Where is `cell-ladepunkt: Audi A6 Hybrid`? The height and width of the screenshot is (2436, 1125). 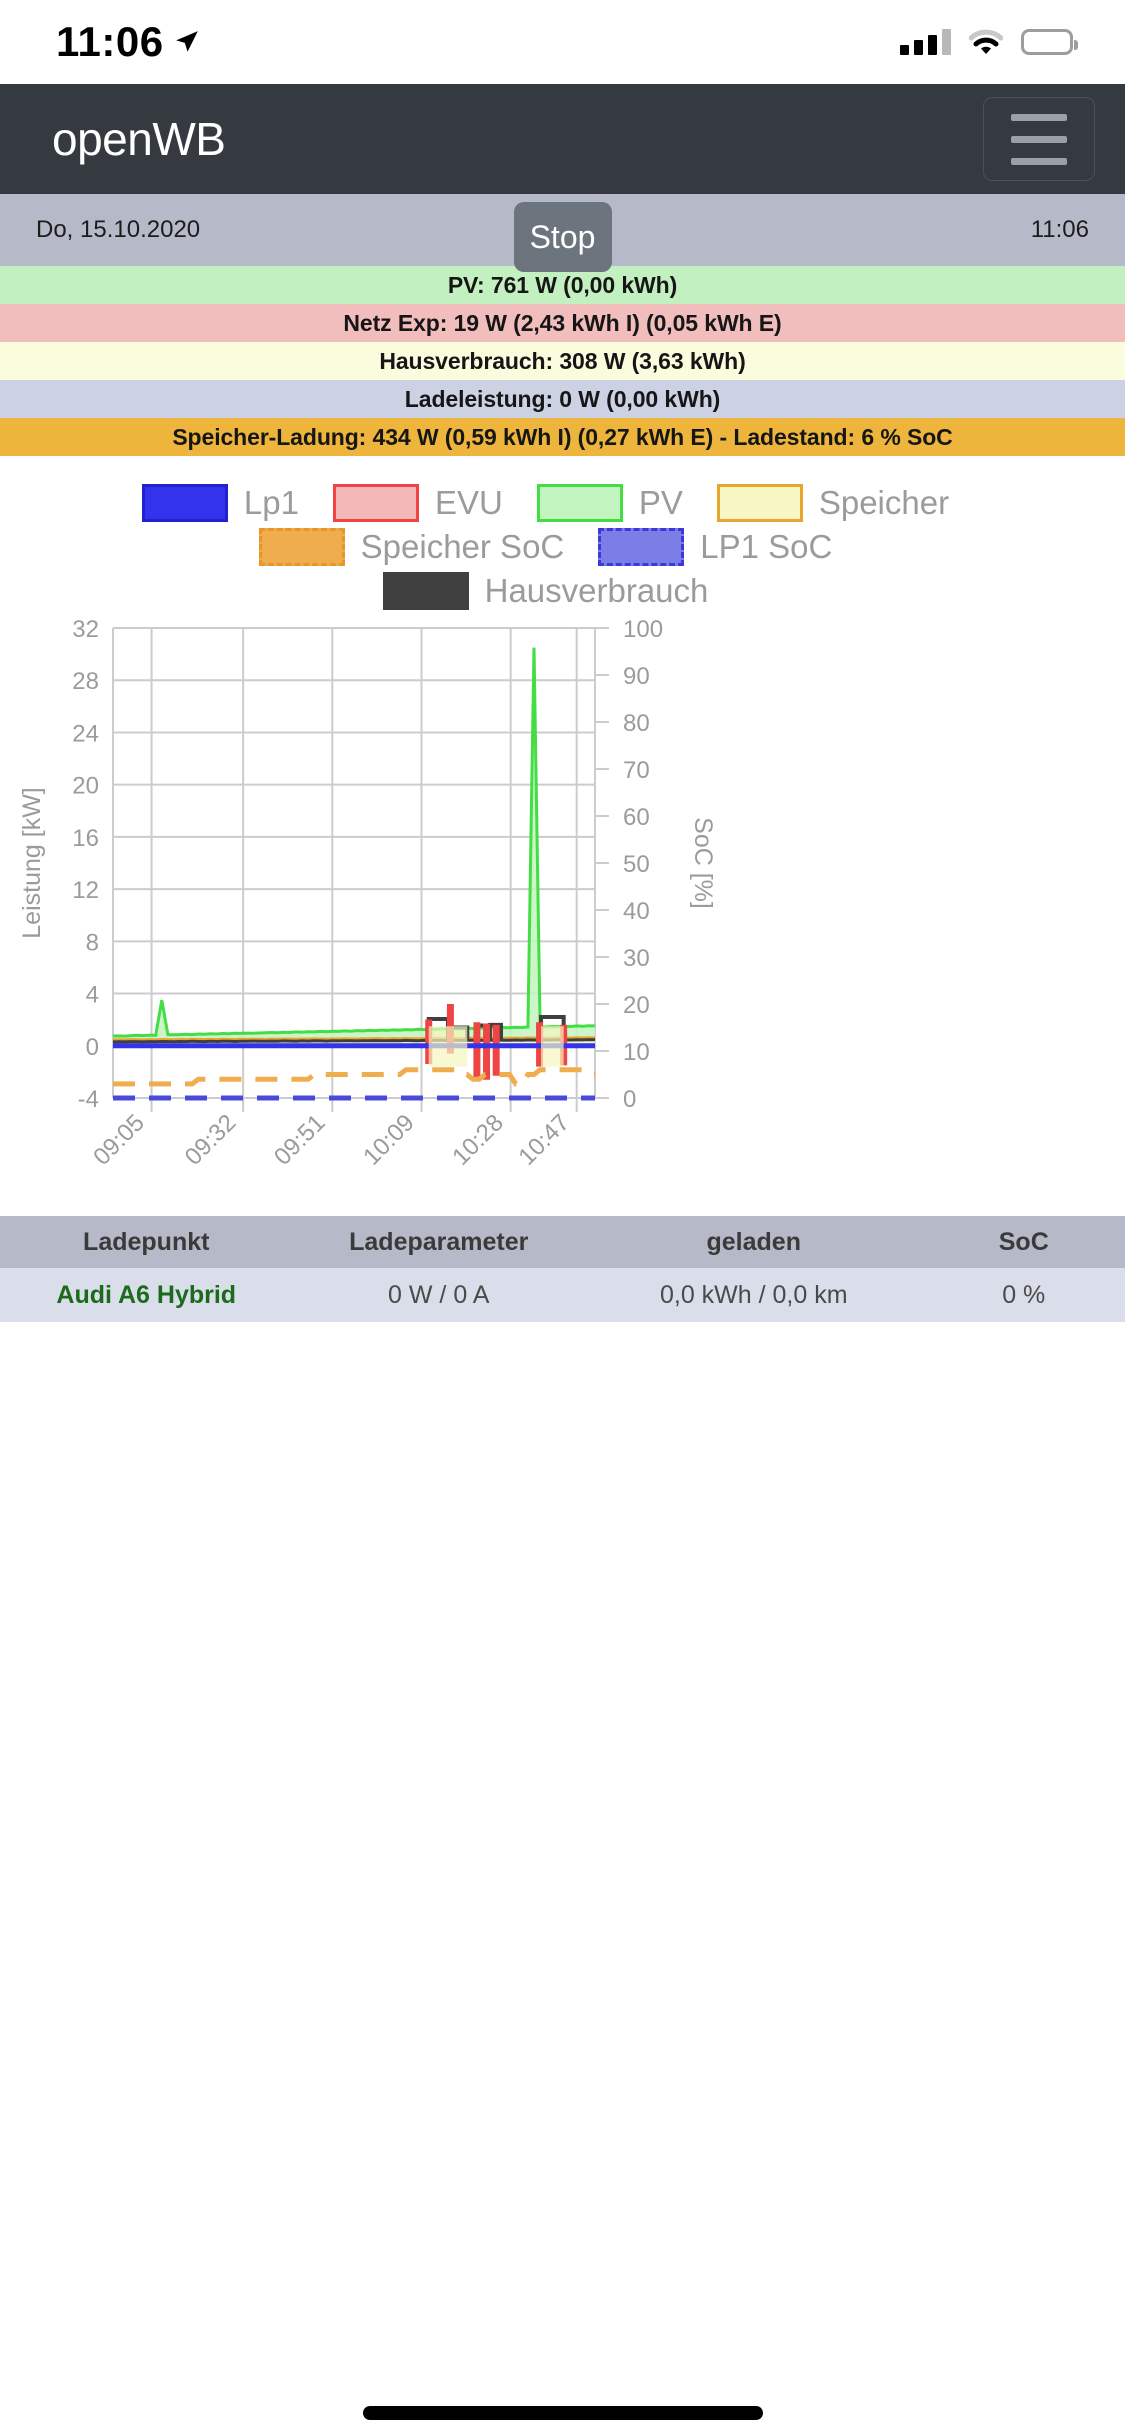
cell-ladepunkt: Audi A6 Hybrid is located at coordinates (146, 1295).